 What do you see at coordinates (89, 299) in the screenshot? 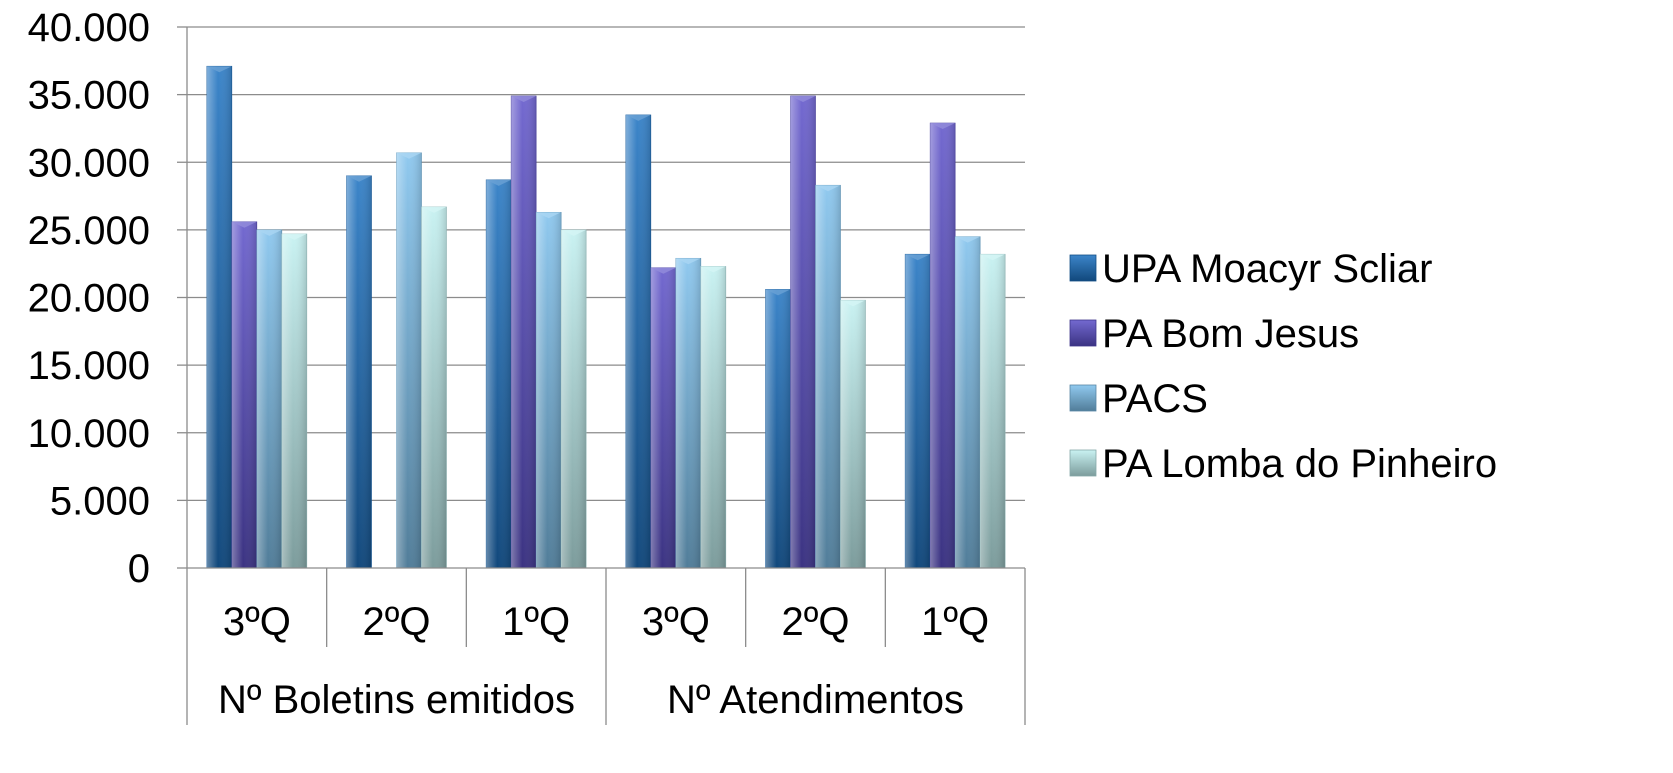
I see `y-tick-label: 20.000` at bounding box center [89, 299].